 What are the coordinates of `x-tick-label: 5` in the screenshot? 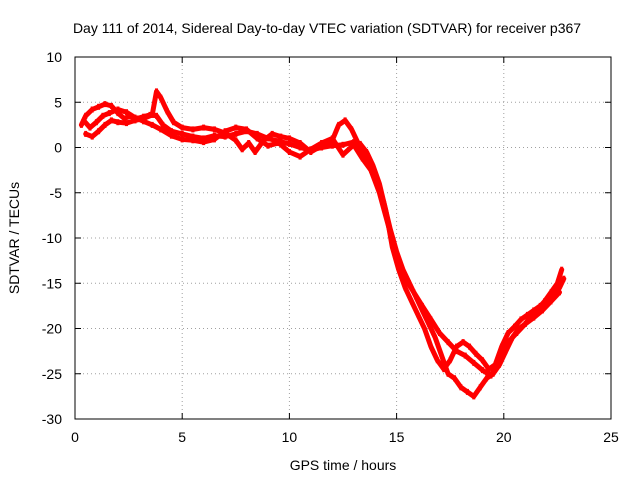 It's located at (182, 437).